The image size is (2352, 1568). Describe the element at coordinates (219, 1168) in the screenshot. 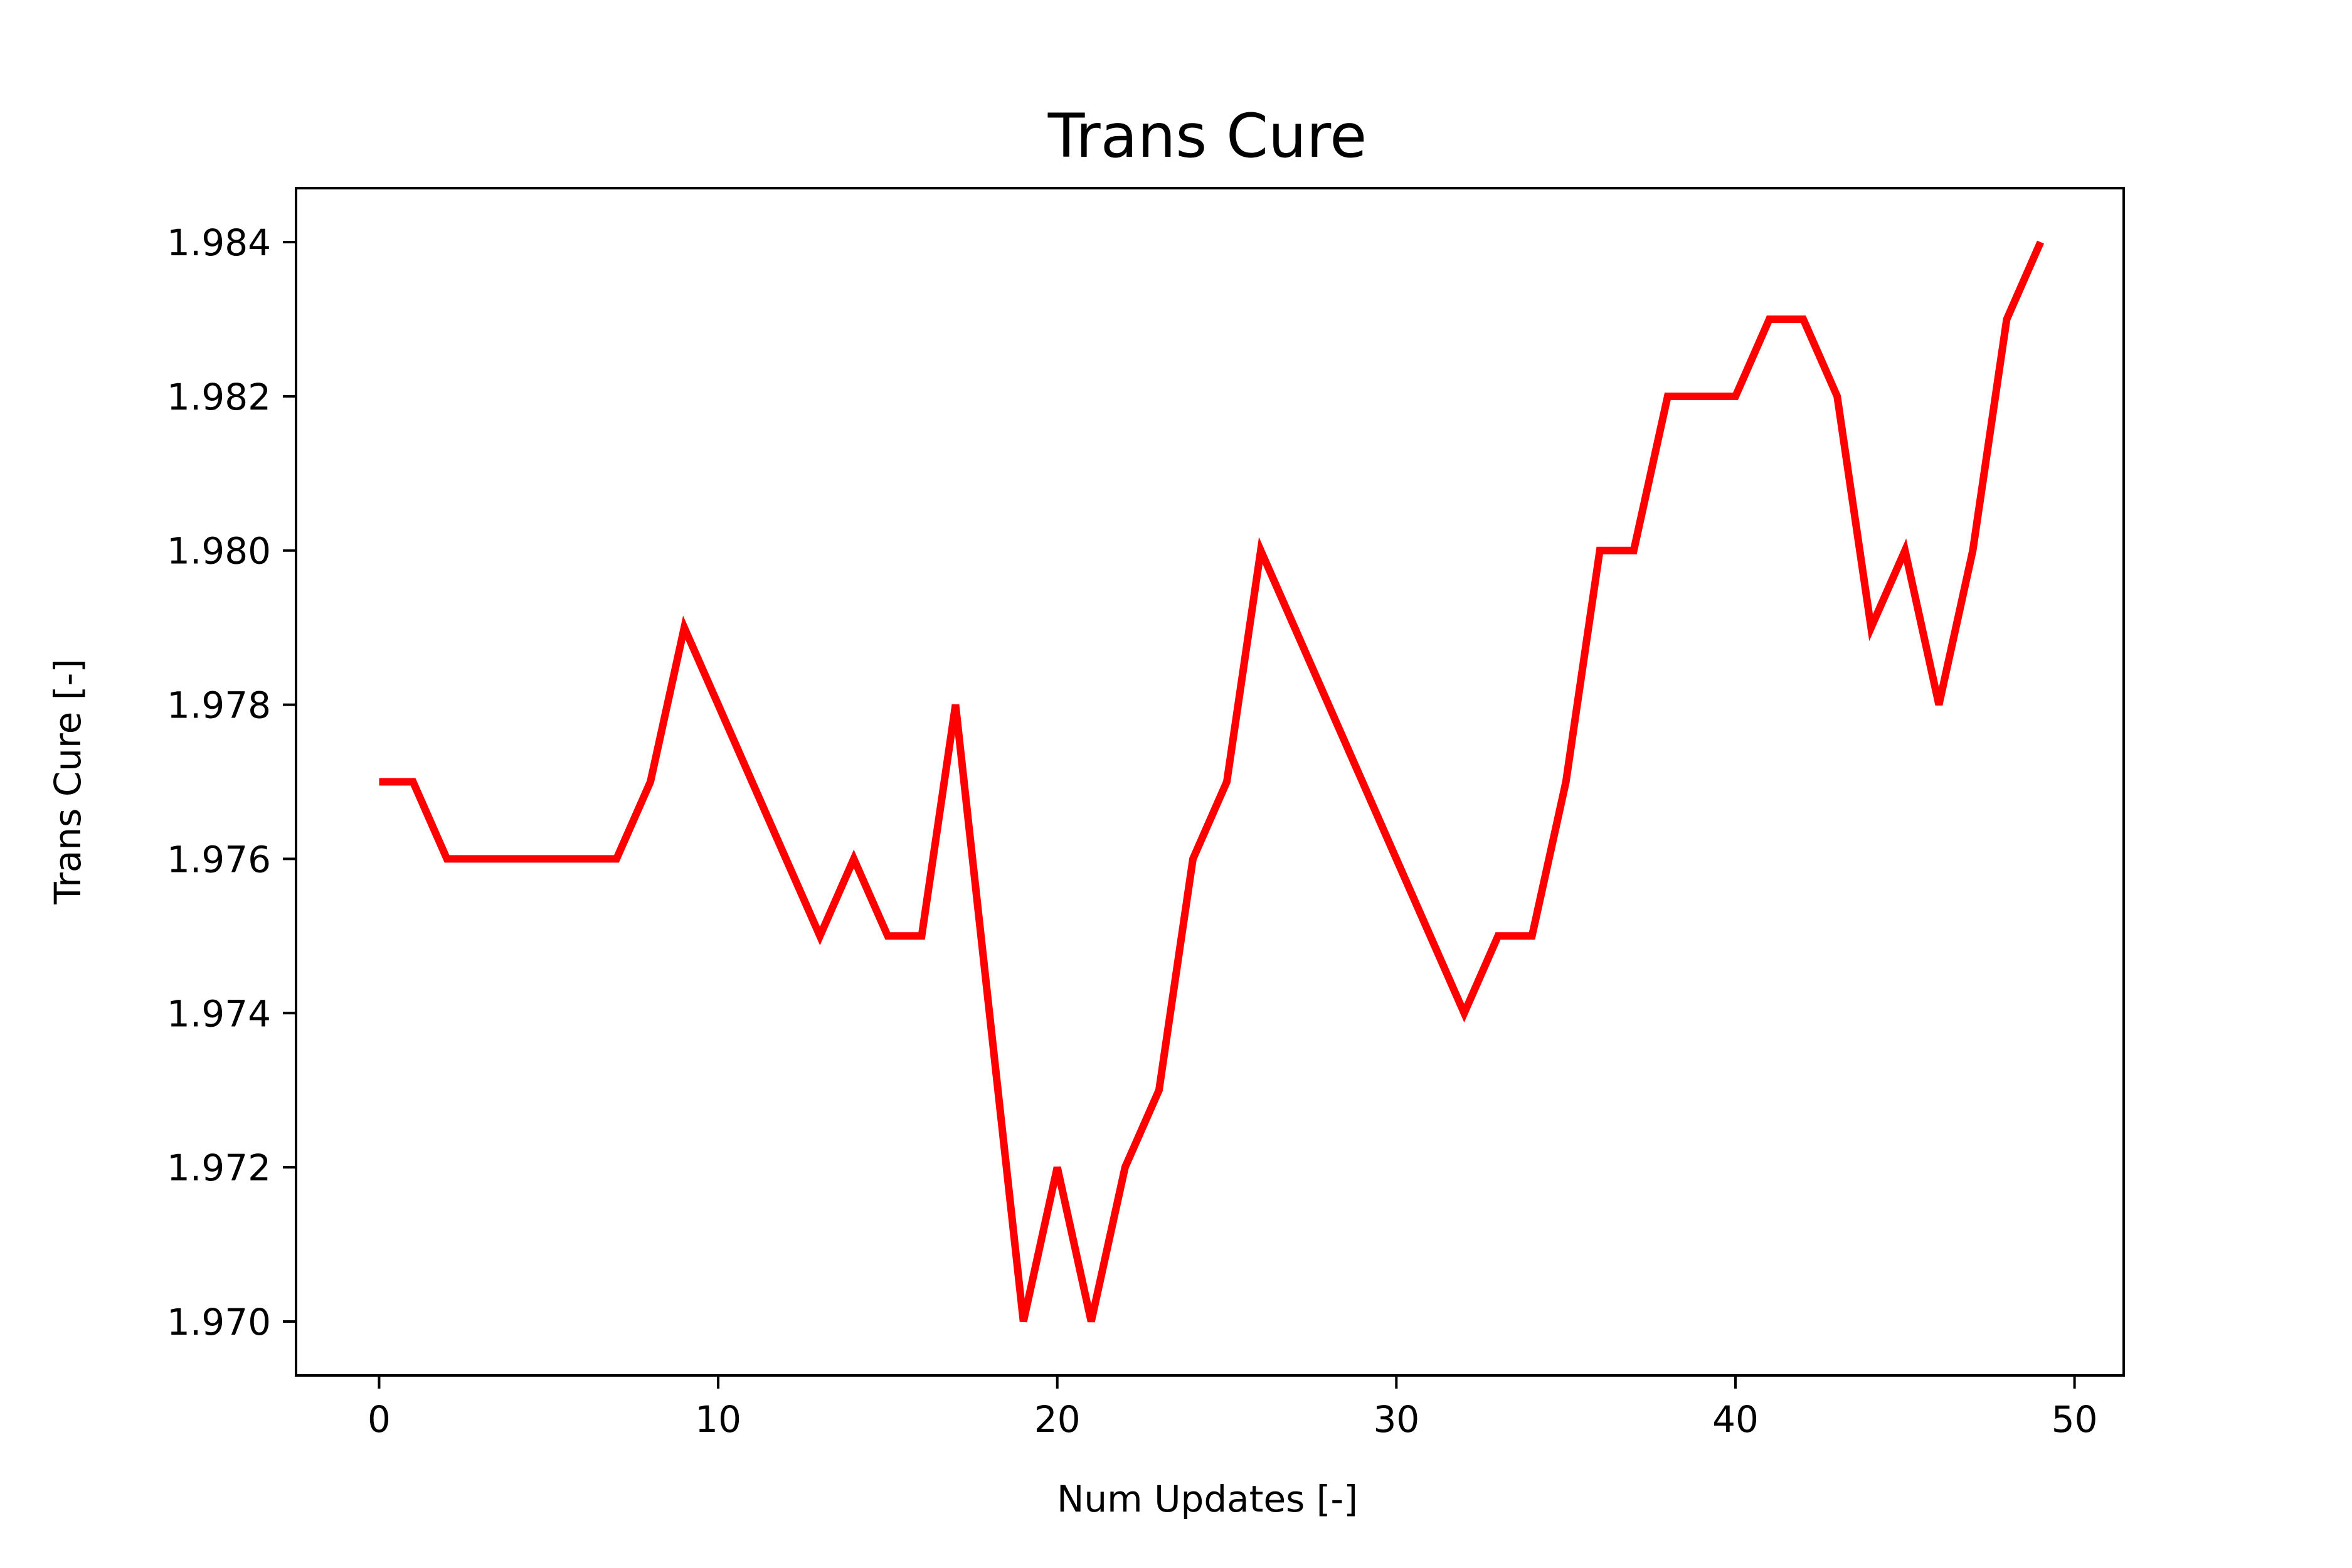

I see `y-tick-label: 1.972` at that location.